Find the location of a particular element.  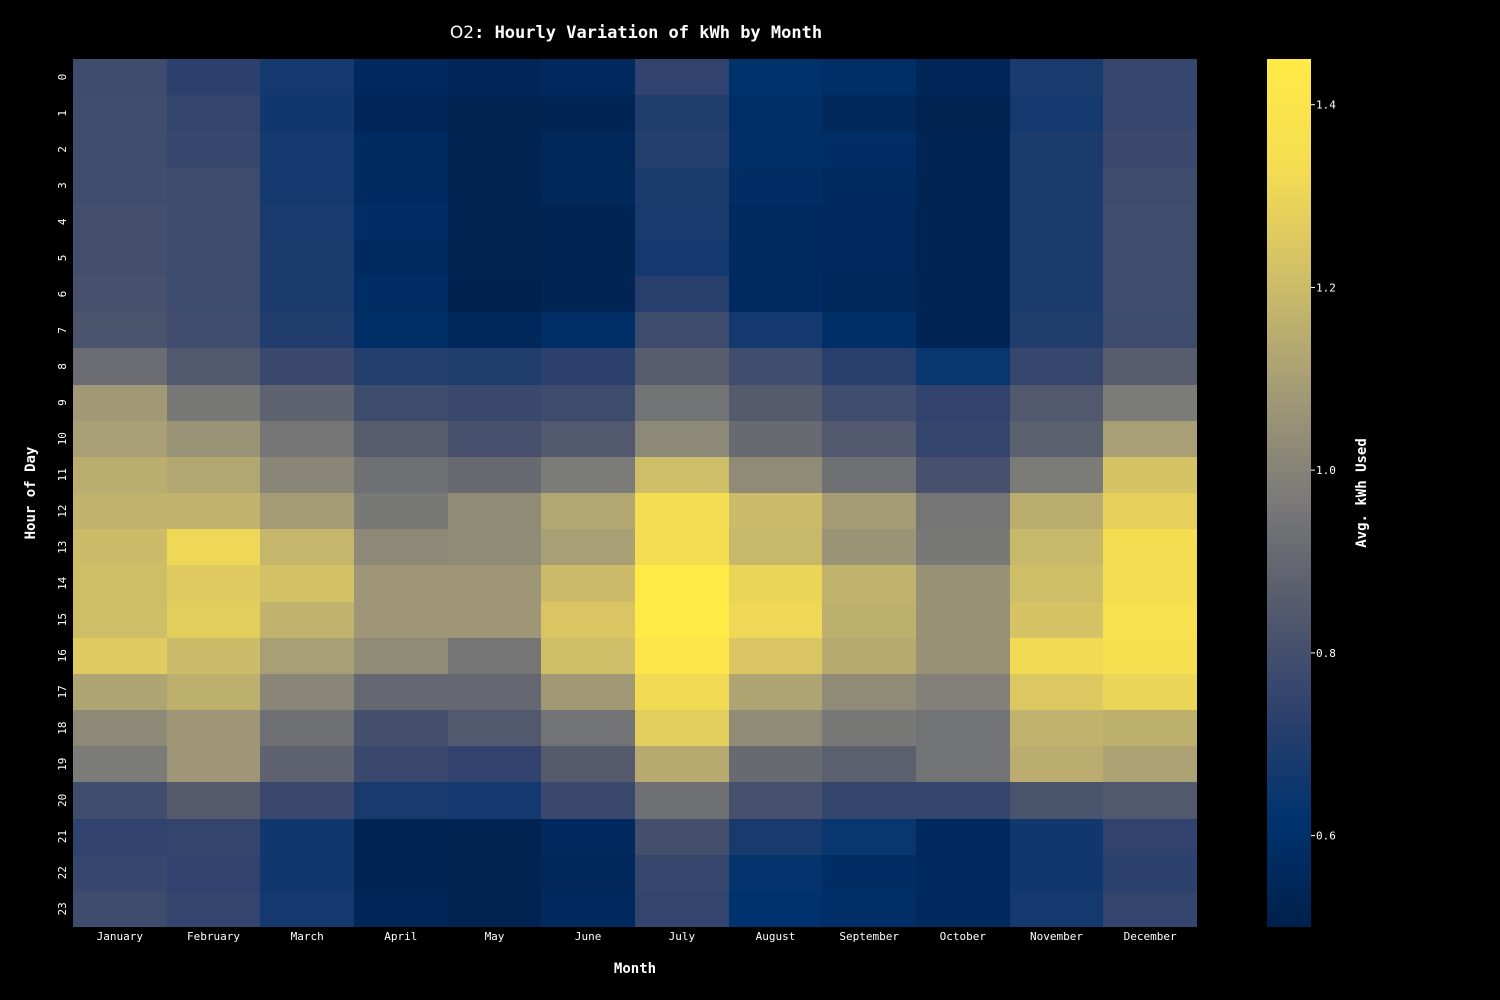

x-axis-label: Month is located at coordinates (635, 969).